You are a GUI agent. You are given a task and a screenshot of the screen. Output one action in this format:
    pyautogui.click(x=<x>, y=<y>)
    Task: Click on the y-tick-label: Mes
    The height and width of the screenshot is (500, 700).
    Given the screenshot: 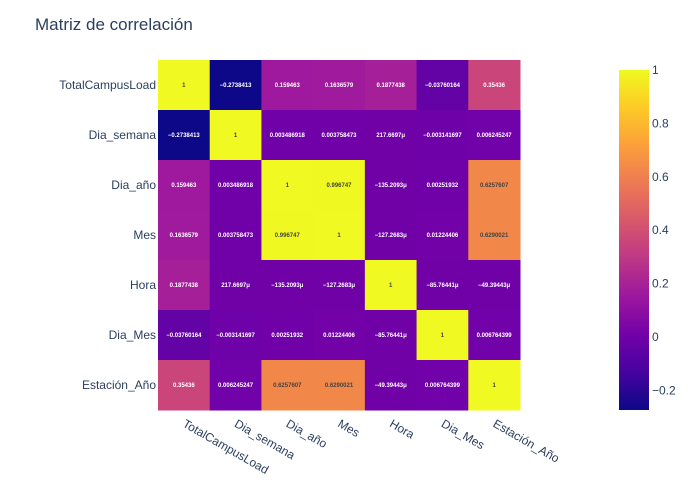 What is the action you would take?
    pyautogui.click(x=144, y=235)
    